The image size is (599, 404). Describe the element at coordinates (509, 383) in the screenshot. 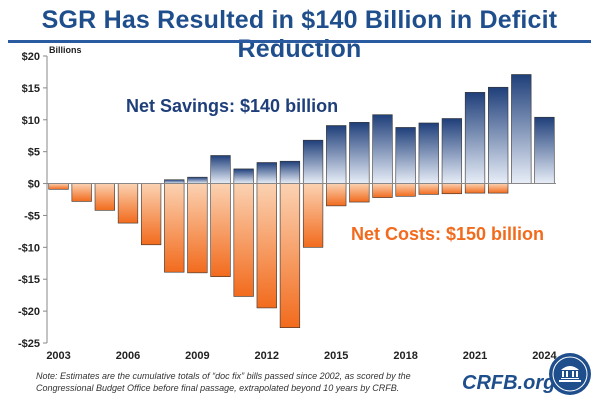

I see `crfb-logo-text: CRFB.org` at that location.